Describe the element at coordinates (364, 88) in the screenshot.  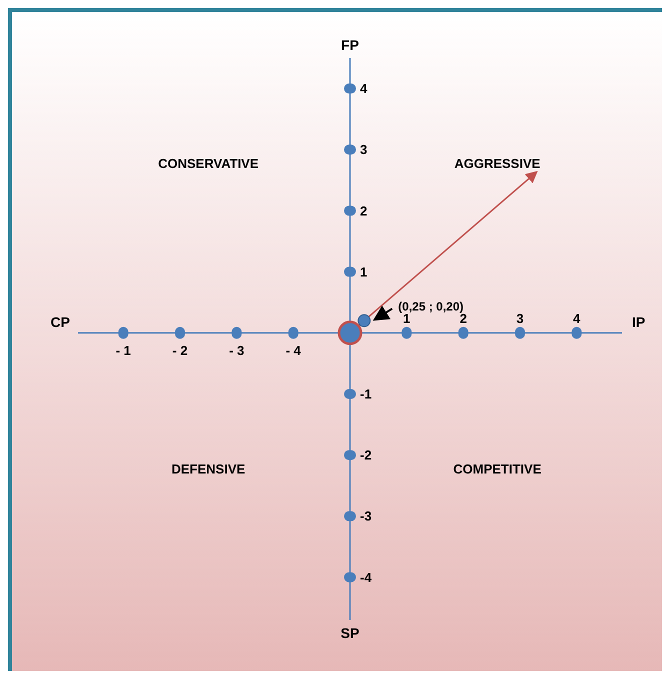
I see `y-tick-label: 4` at that location.